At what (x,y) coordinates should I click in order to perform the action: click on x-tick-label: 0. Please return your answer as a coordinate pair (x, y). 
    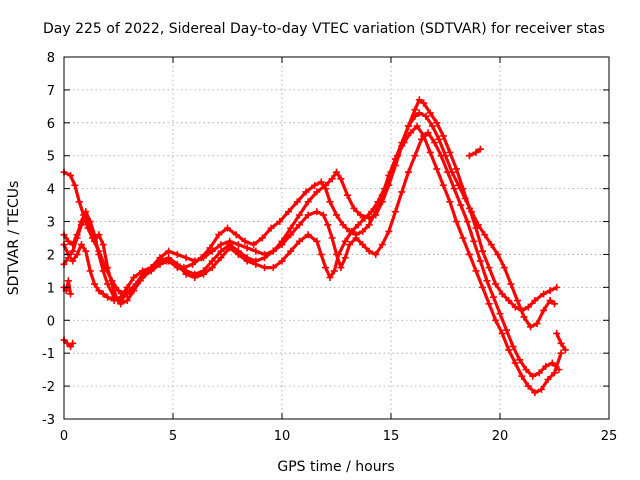
    Looking at the image, I should click on (64, 436).